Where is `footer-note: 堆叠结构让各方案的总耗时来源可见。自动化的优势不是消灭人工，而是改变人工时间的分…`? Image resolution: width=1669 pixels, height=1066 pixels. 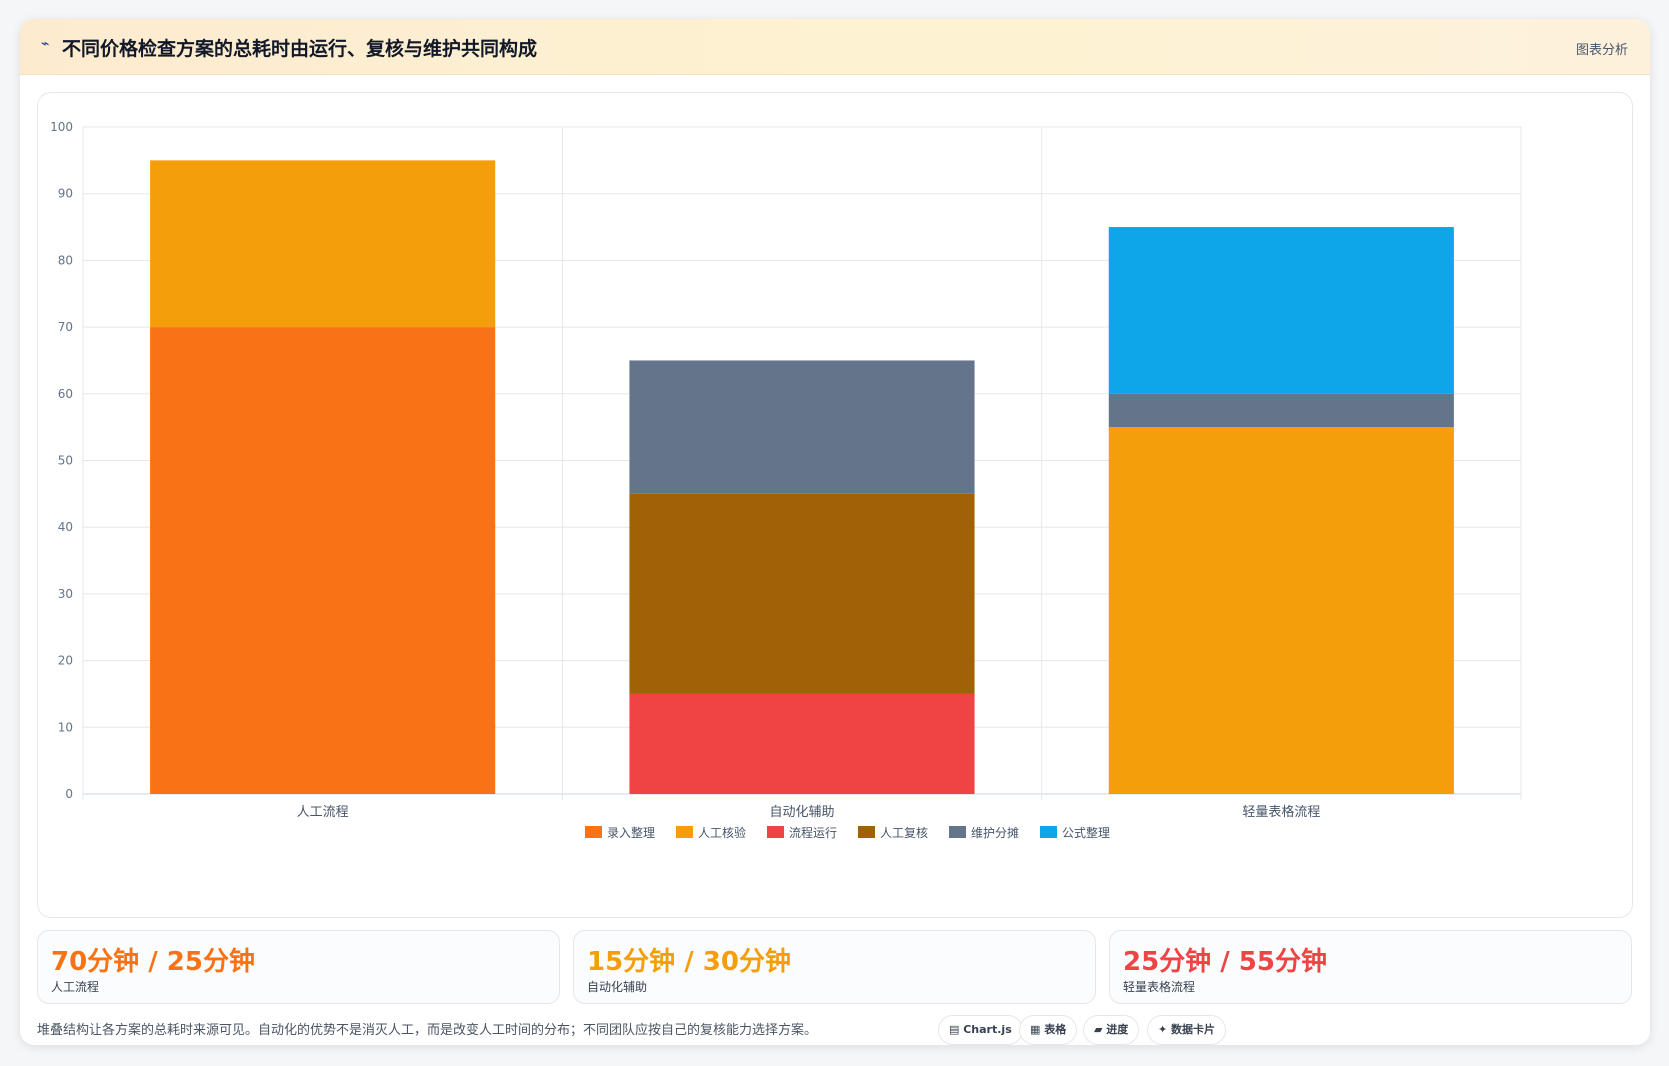 footer-note: 堆叠结构让各方案的总耗时来源可见。自动化的优势不是消灭人工，而是改变人工时间的分… is located at coordinates (427, 1030).